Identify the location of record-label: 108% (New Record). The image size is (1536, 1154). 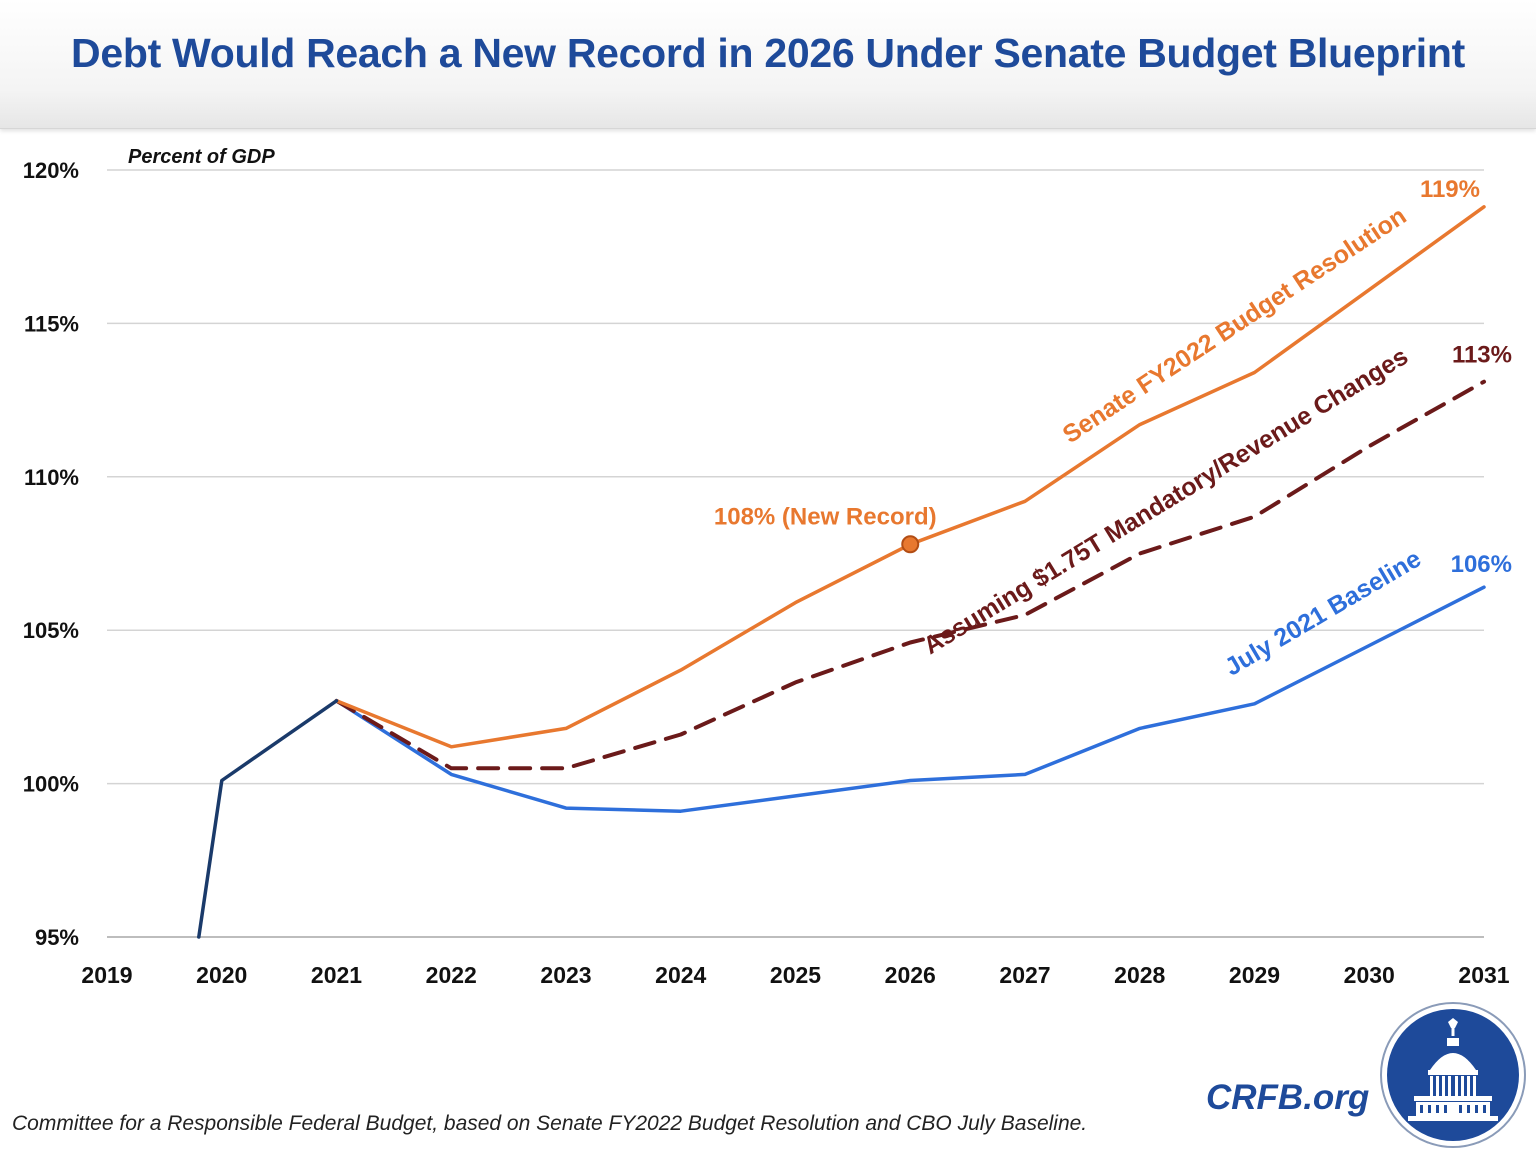
(825, 516).